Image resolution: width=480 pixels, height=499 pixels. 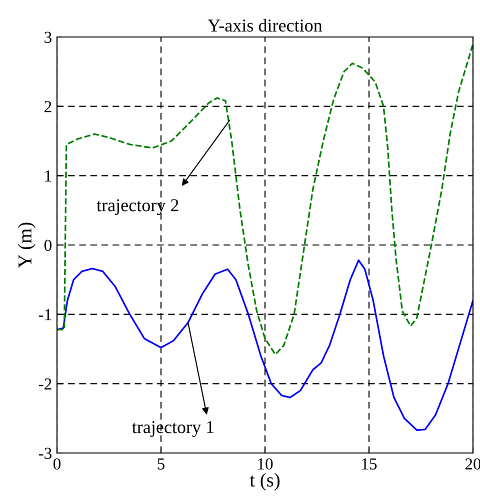 What do you see at coordinates (265, 481) in the screenshot?
I see `x-axis-title: t (s)` at bounding box center [265, 481].